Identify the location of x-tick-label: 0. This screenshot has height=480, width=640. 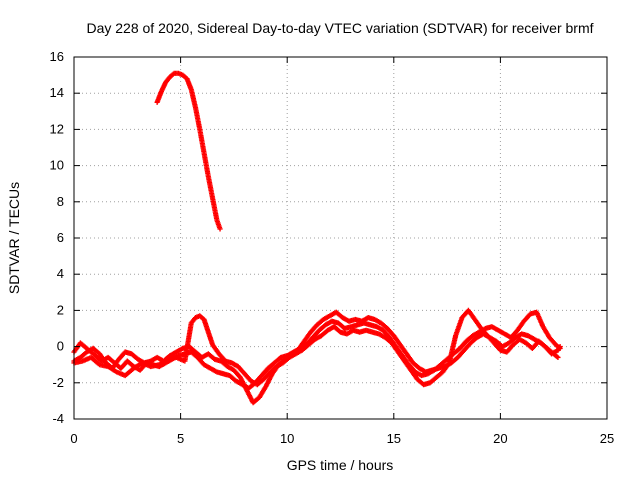
(73, 438).